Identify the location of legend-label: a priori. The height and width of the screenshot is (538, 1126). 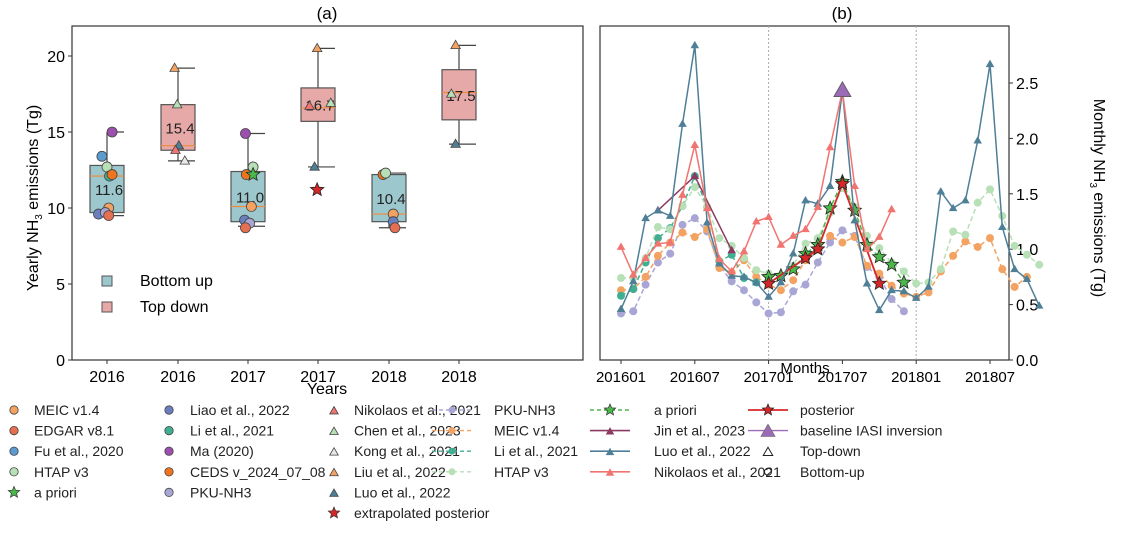
(675, 410).